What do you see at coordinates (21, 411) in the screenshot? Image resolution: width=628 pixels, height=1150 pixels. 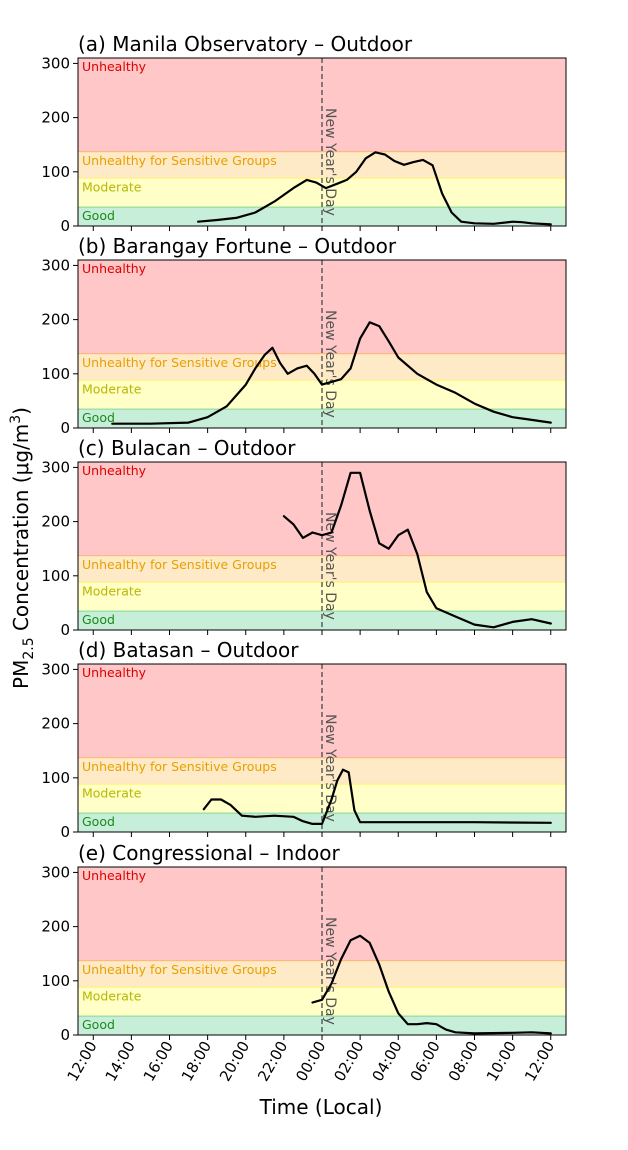 I see `y-axis-label-close: )` at bounding box center [21, 411].